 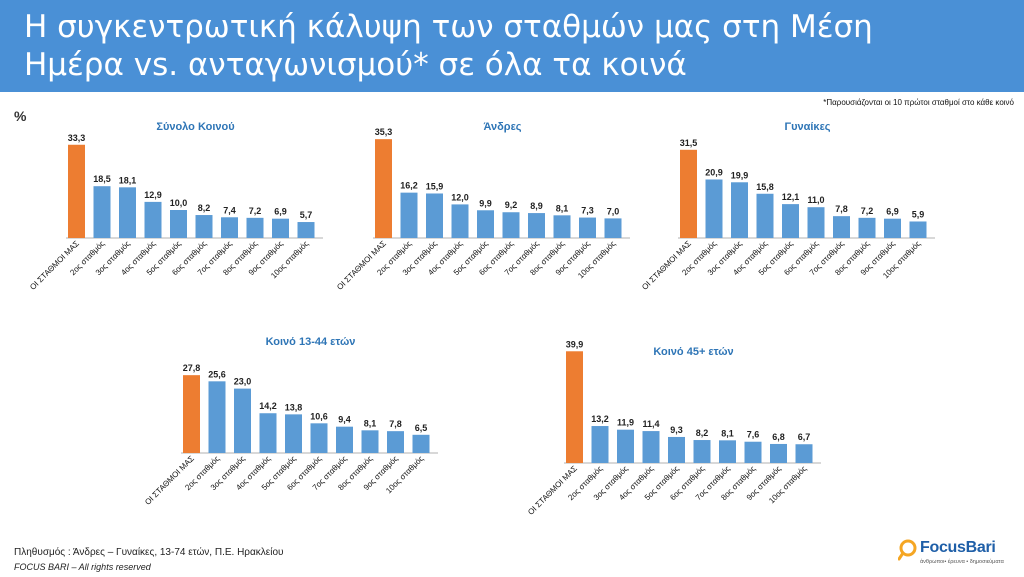 What do you see at coordinates (268, 406) in the screenshot?
I see `data-label: 14,2` at bounding box center [268, 406].